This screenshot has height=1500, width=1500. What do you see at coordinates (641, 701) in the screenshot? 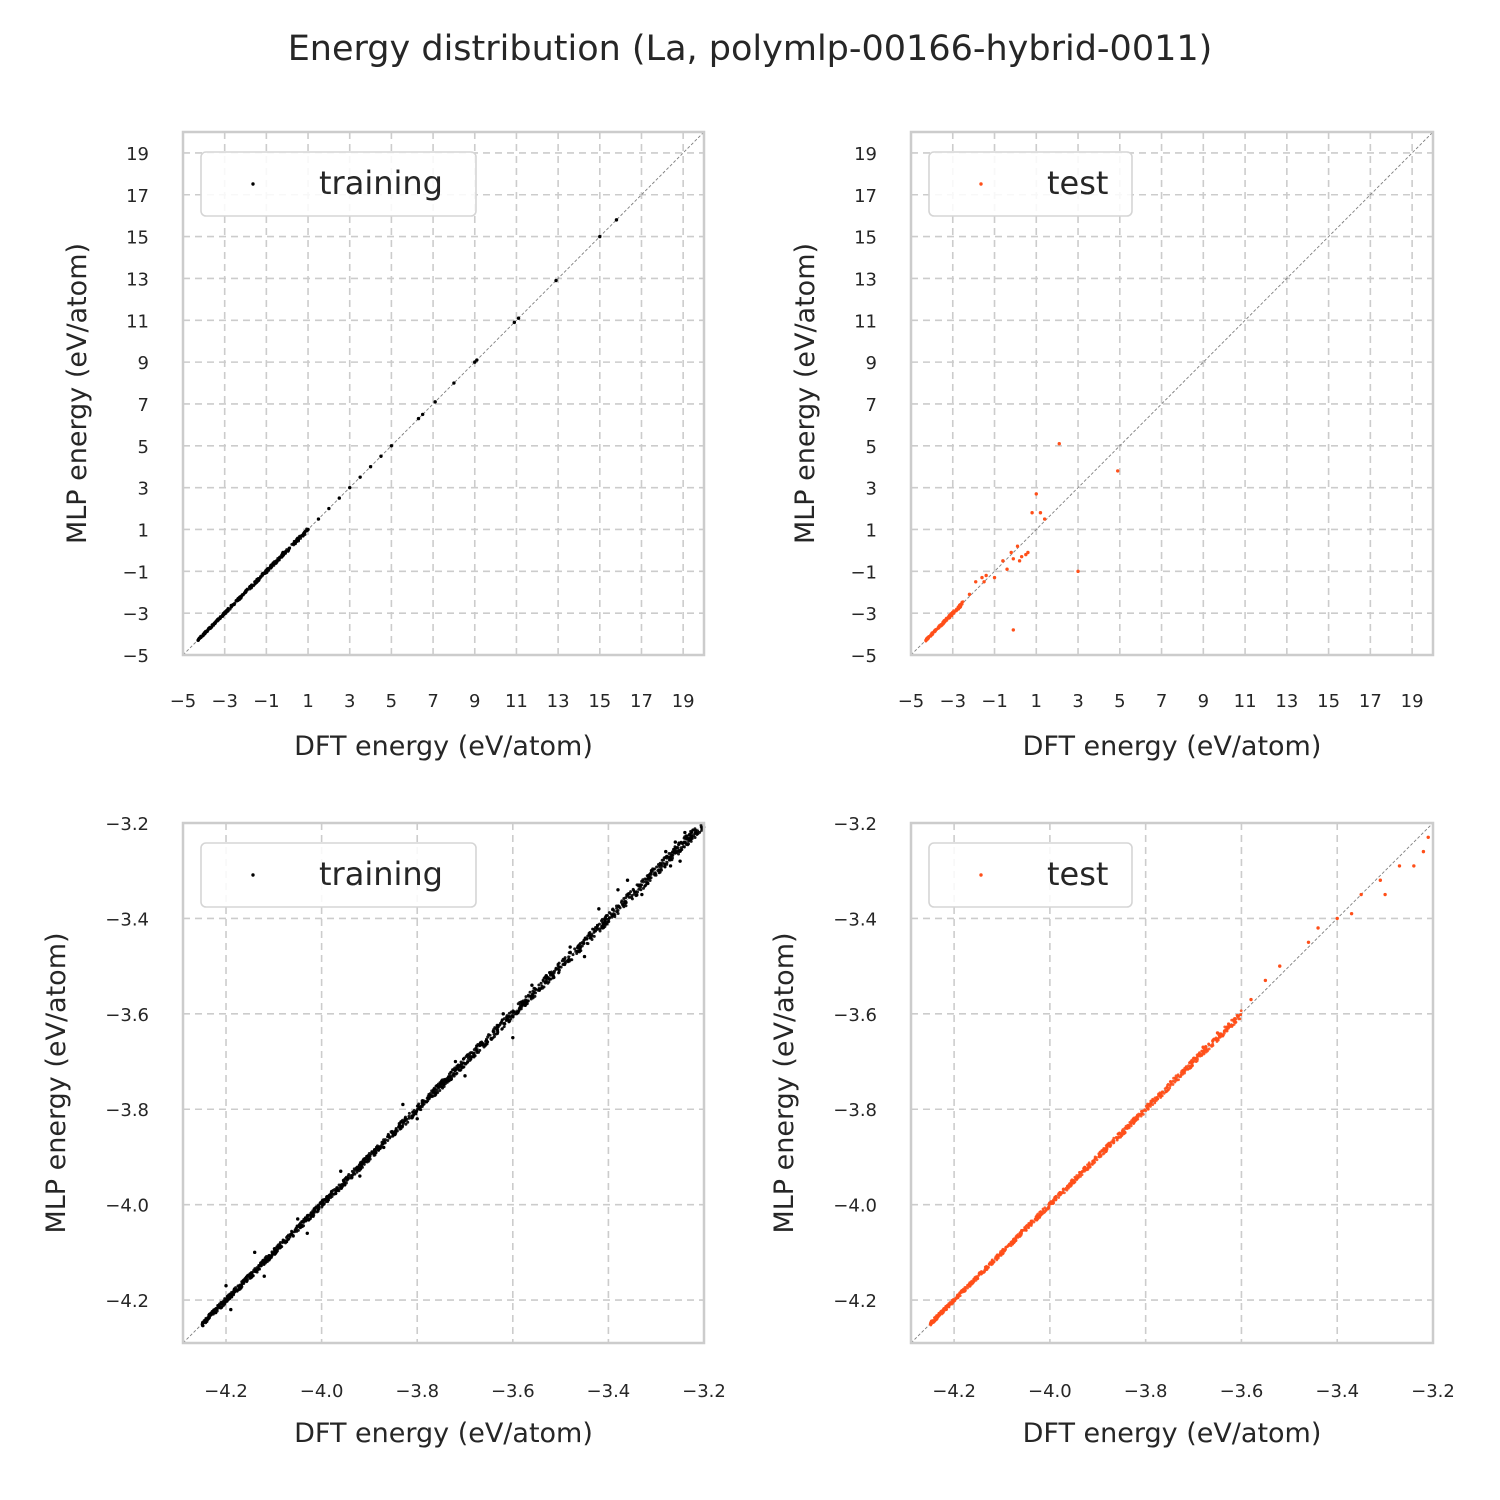
I see `x-tick-label: 17` at bounding box center [641, 701].